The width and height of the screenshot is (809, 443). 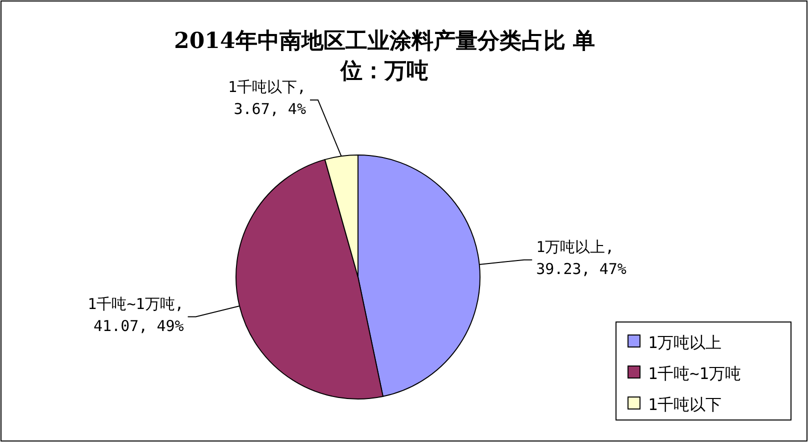 What do you see at coordinates (694, 373) in the screenshot?
I see `legend-label: 1千吨~1万吨` at bounding box center [694, 373].